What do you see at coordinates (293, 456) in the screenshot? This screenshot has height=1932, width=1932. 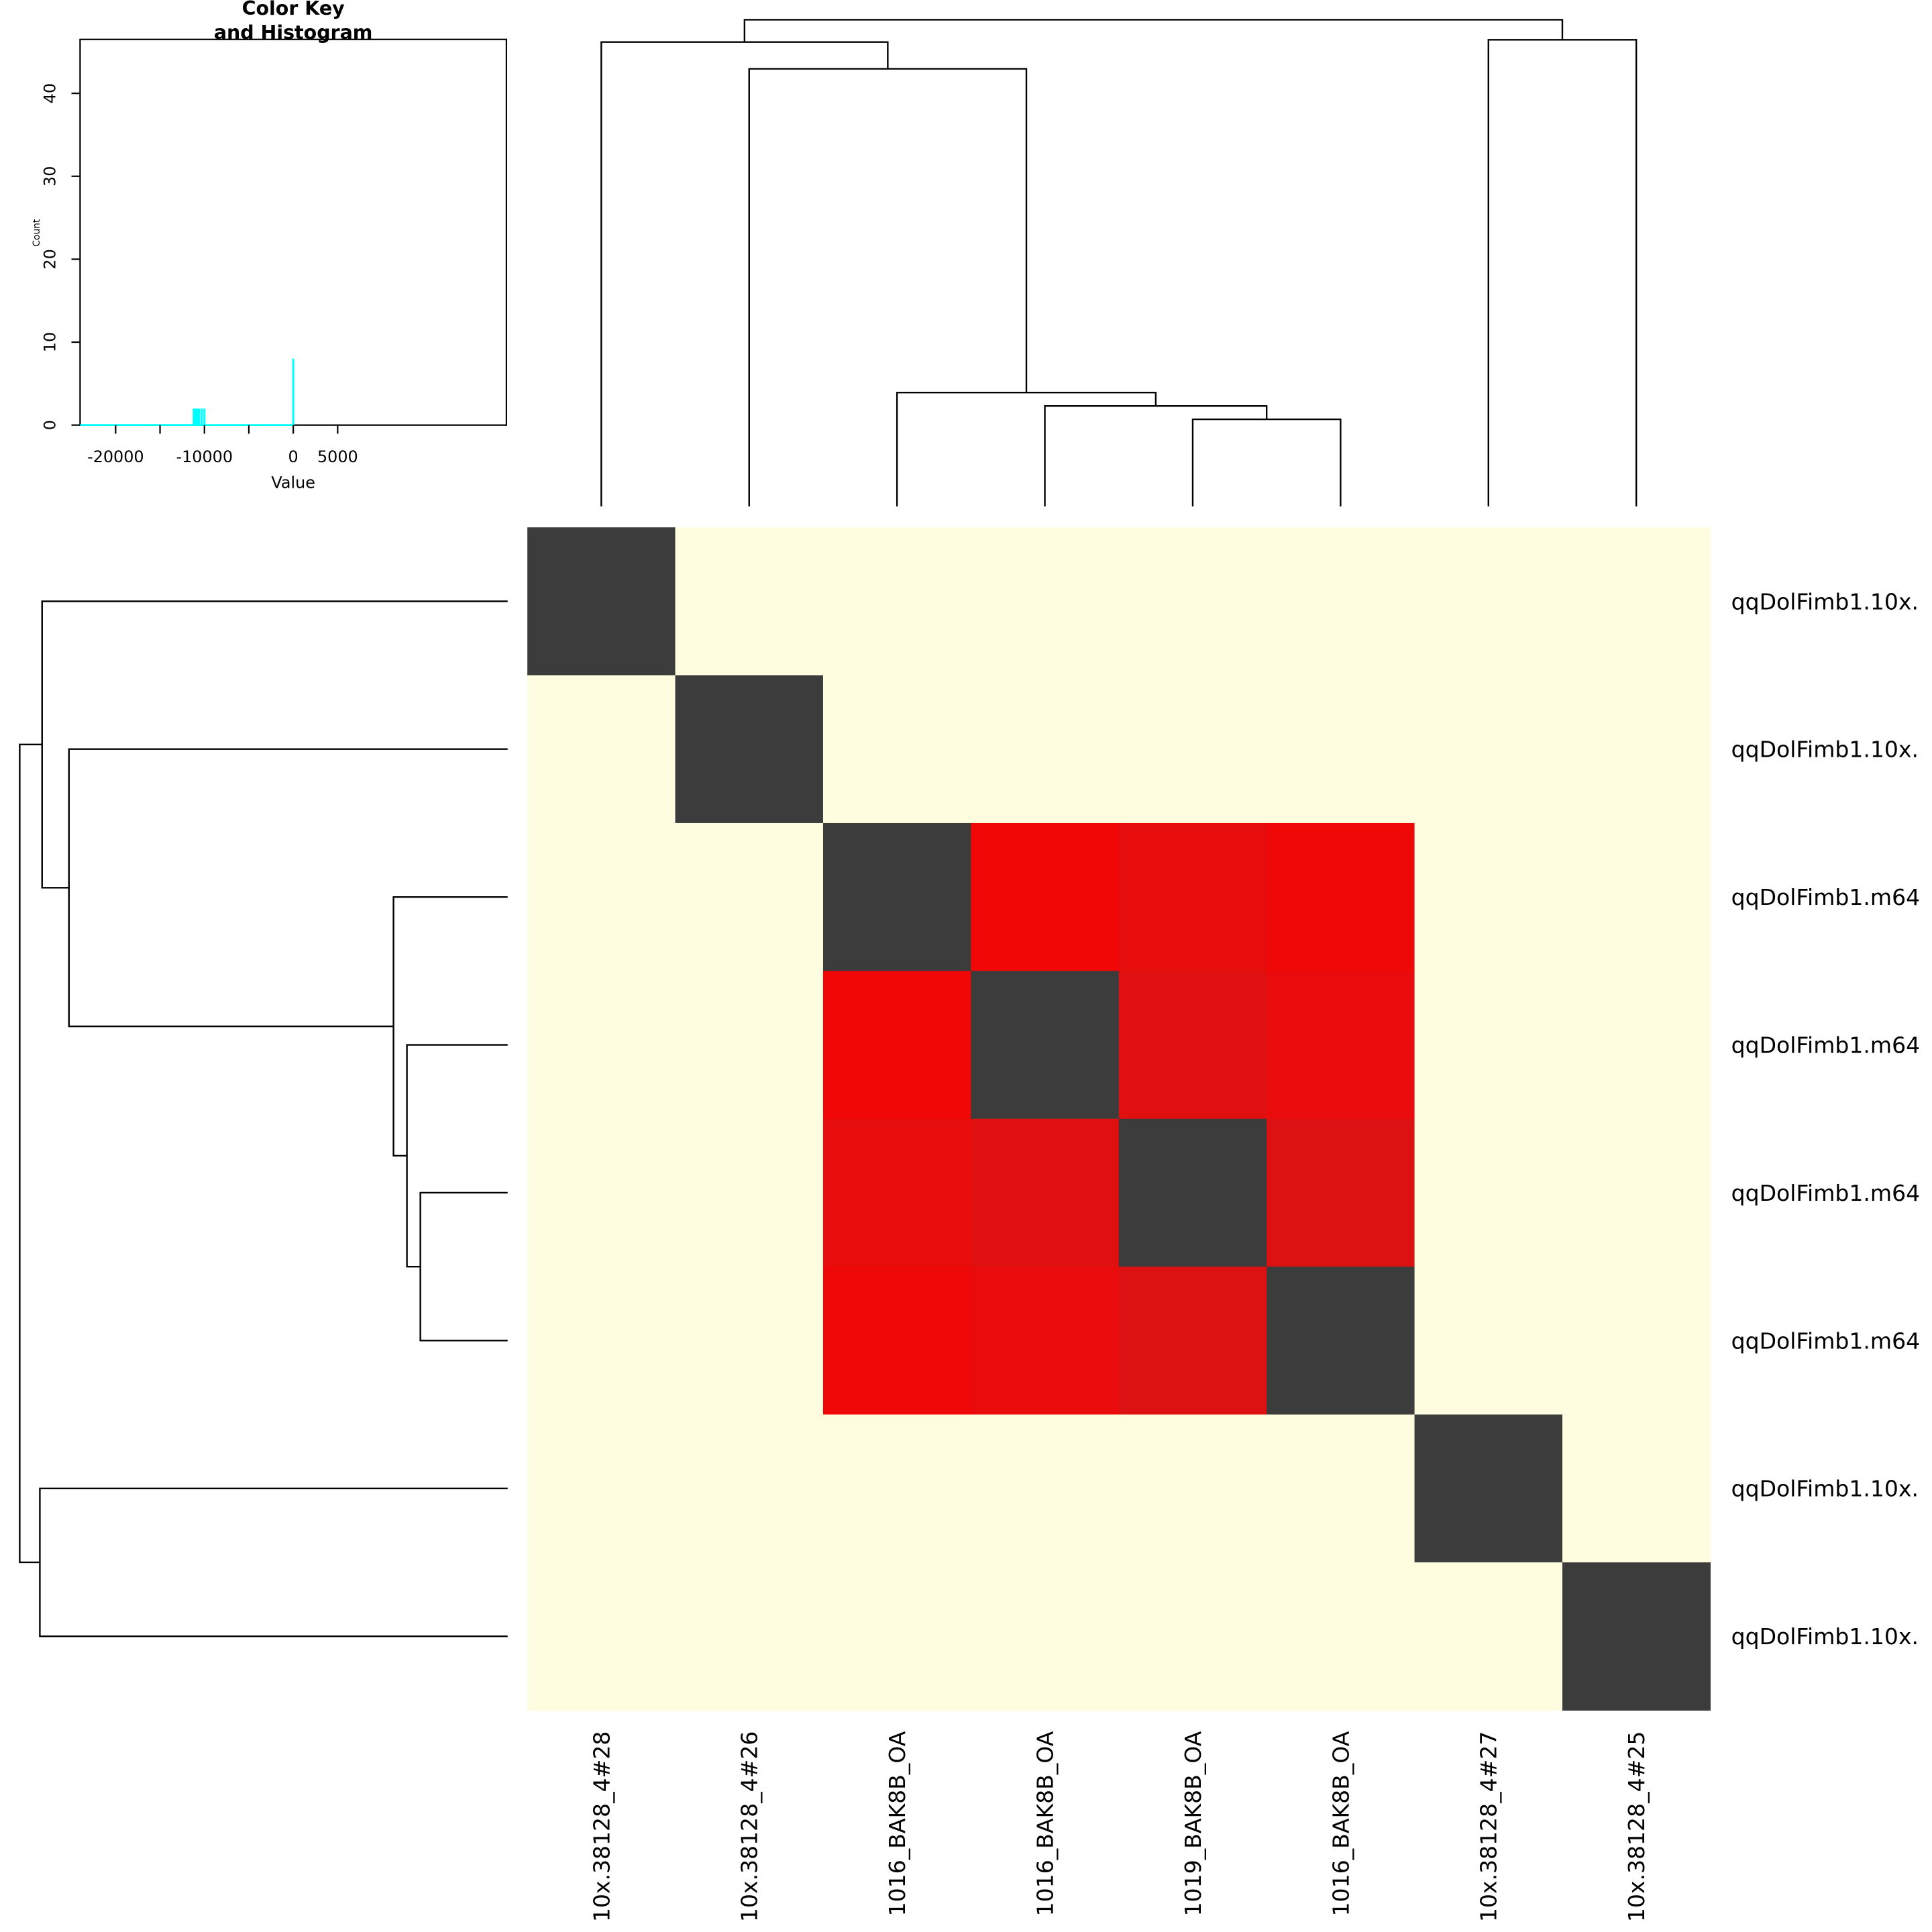 I see `x-tick-label: 0` at bounding box center [293, 456].